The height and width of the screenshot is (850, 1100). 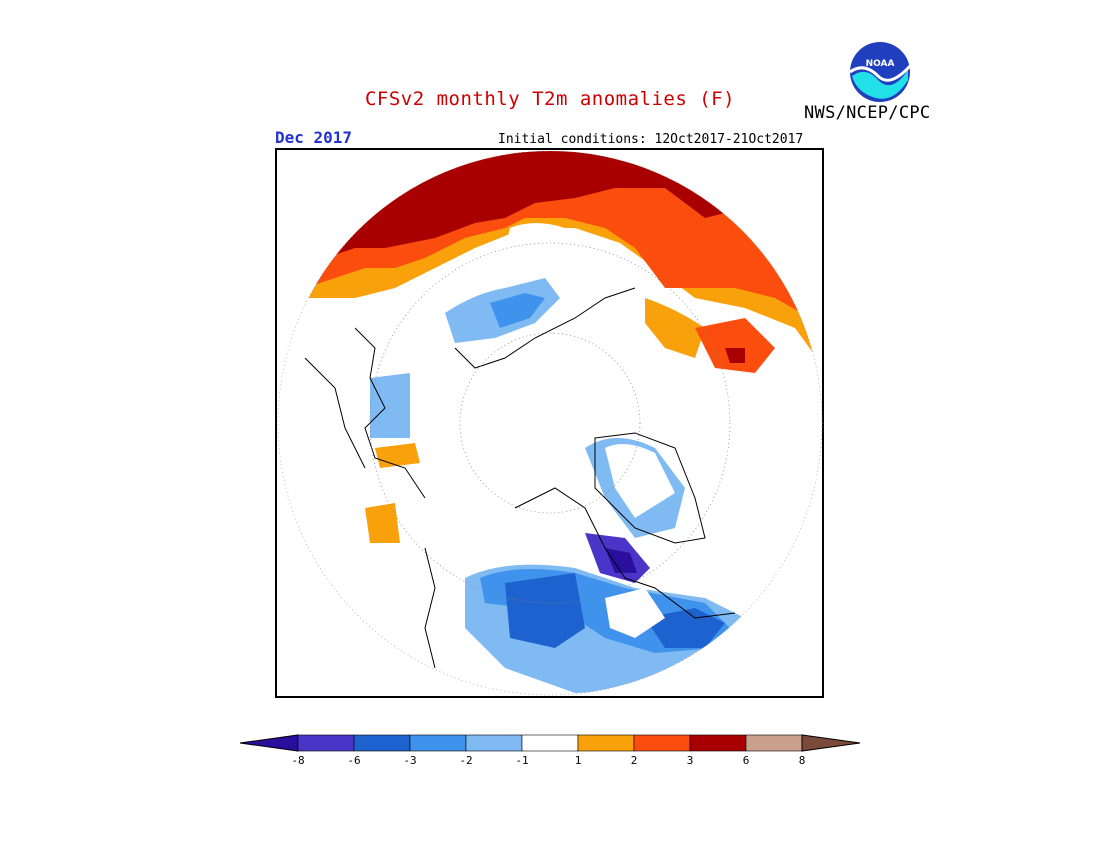 What do you see at coordinates (802, 760) in the screenshot?
I see `colorbar-tick-label: 8` at bounding box center [802, 760].